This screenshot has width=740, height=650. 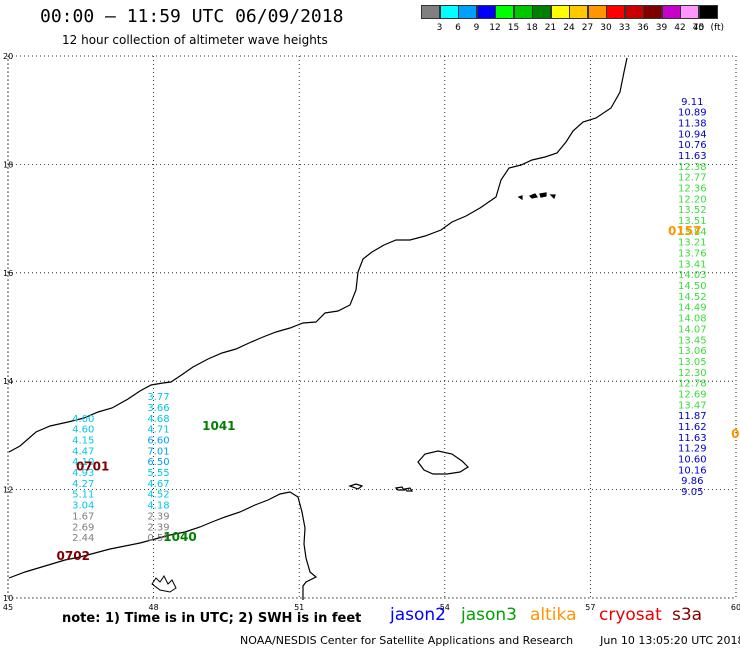 What do you see at coordinates (692, 373) in the screenshot?
I see `swh-value: 12.30` at bounding box center [692, 373].